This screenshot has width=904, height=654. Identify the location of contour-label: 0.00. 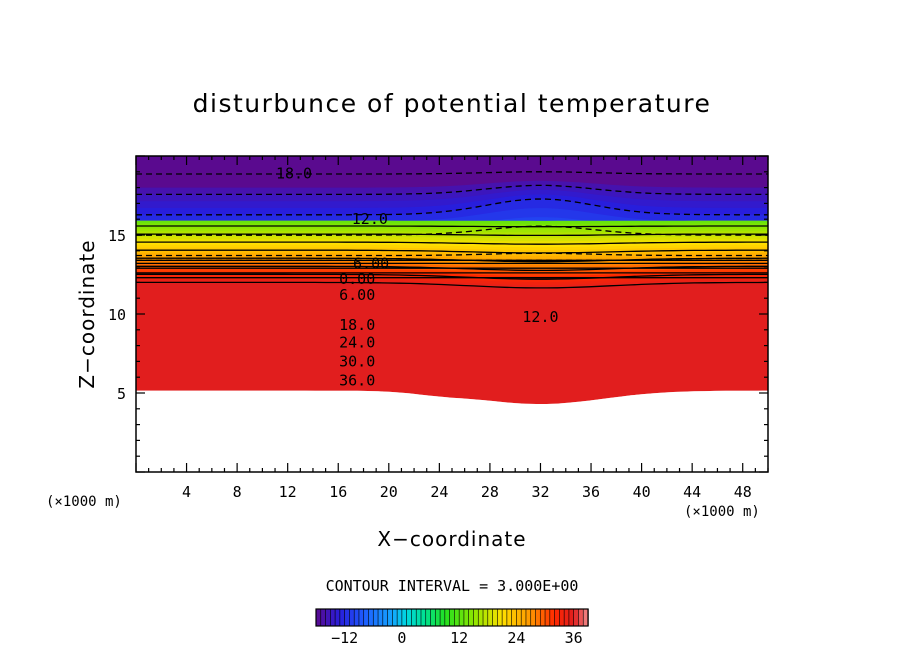
(357, 279).